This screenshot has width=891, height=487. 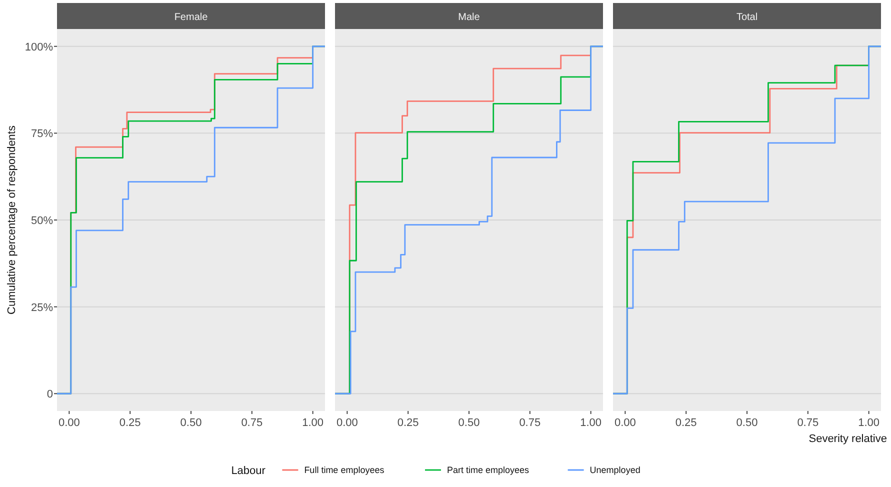 What do you see at coordinates (49, 394) in the screenshot?
I see `y-tick-label: 0` at bounding box center [49, 394].